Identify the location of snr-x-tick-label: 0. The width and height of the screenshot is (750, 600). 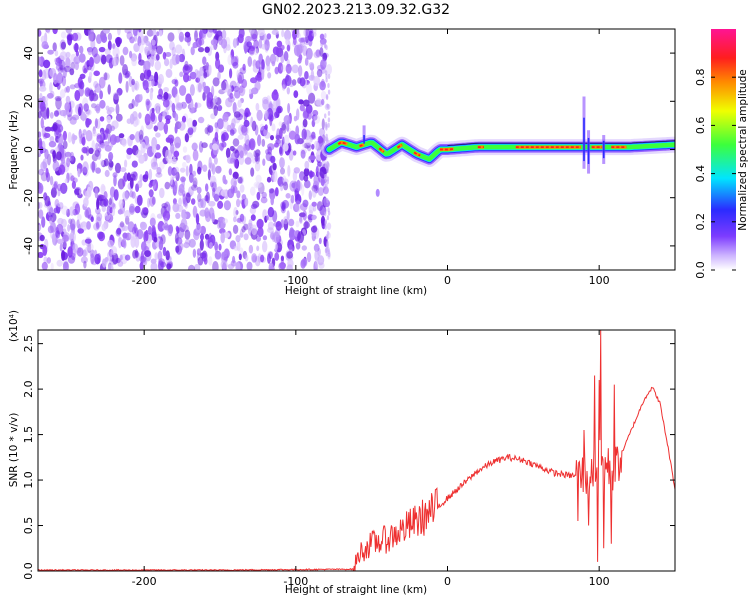
(447, 581).